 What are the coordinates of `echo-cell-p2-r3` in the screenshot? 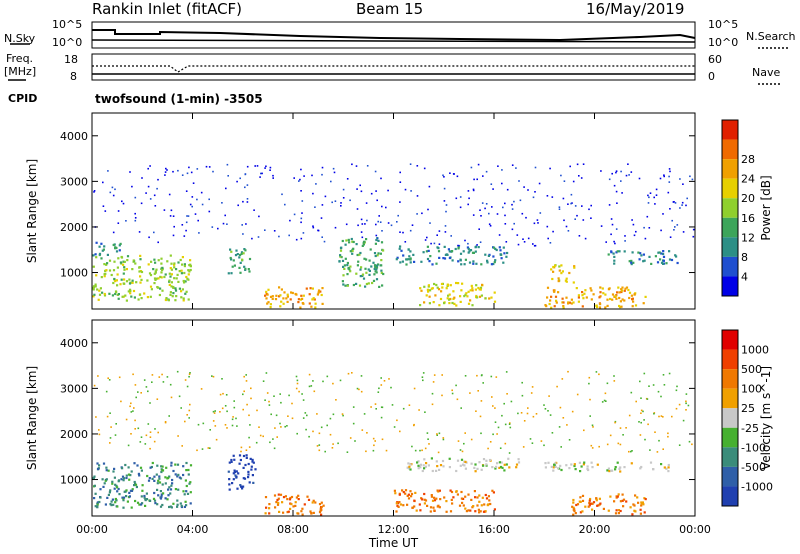 It's located at (288, 511).